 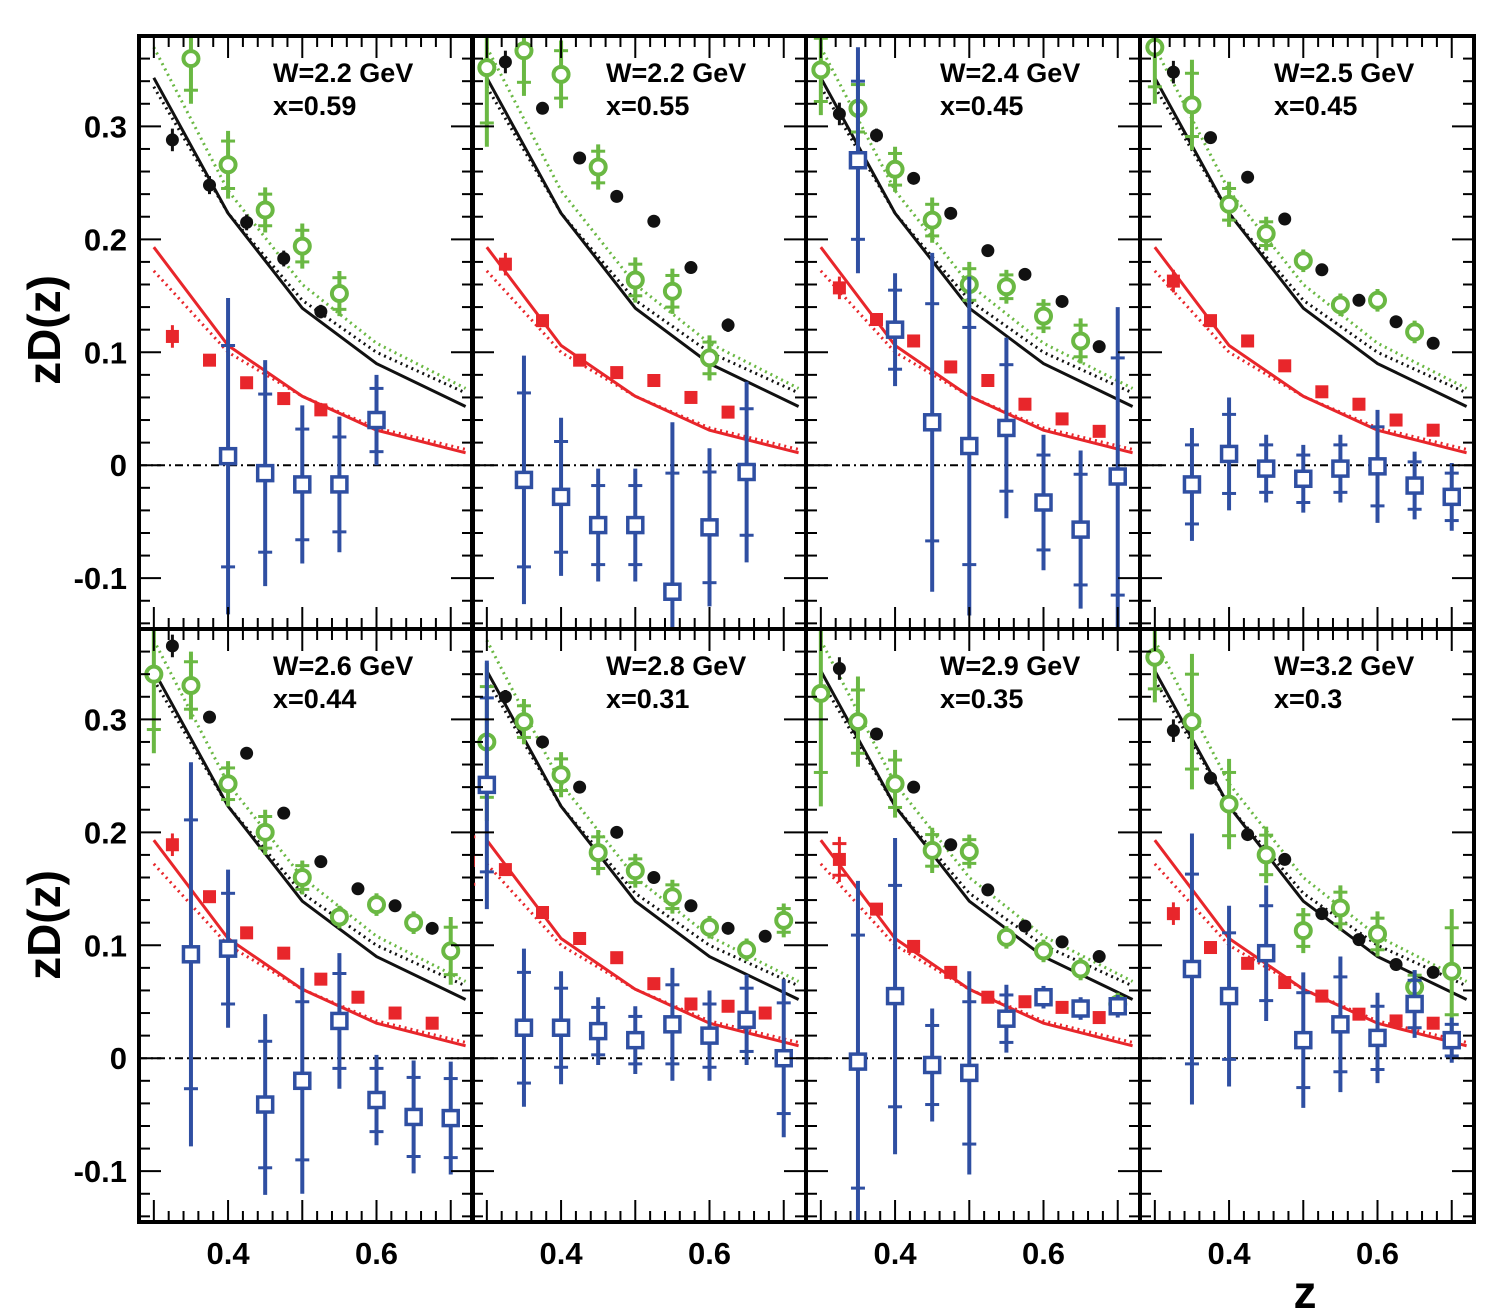 I want to click on panel-label-w: W=2.8 GeV, so click(x=676, y=666).